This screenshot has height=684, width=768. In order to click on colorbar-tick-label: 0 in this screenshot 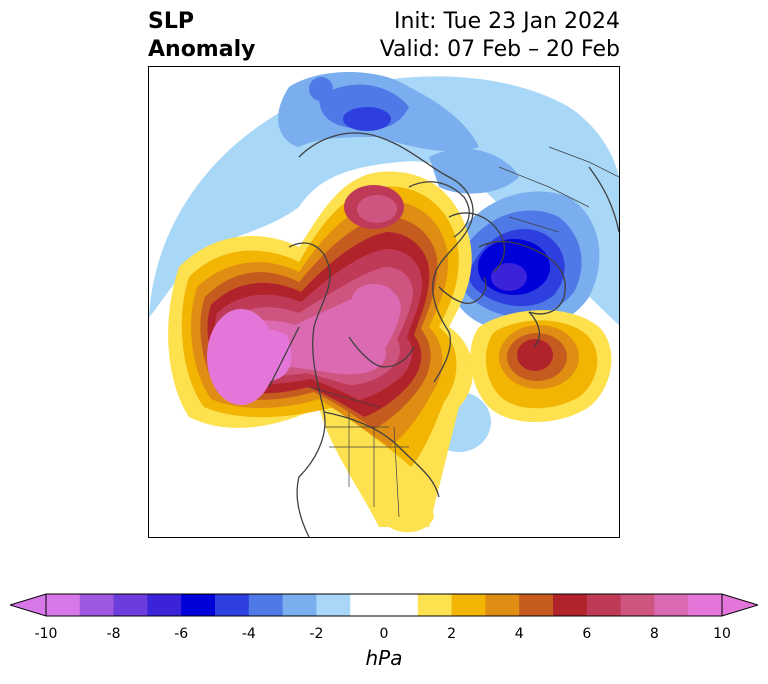, I will do `click(384, 634)`.